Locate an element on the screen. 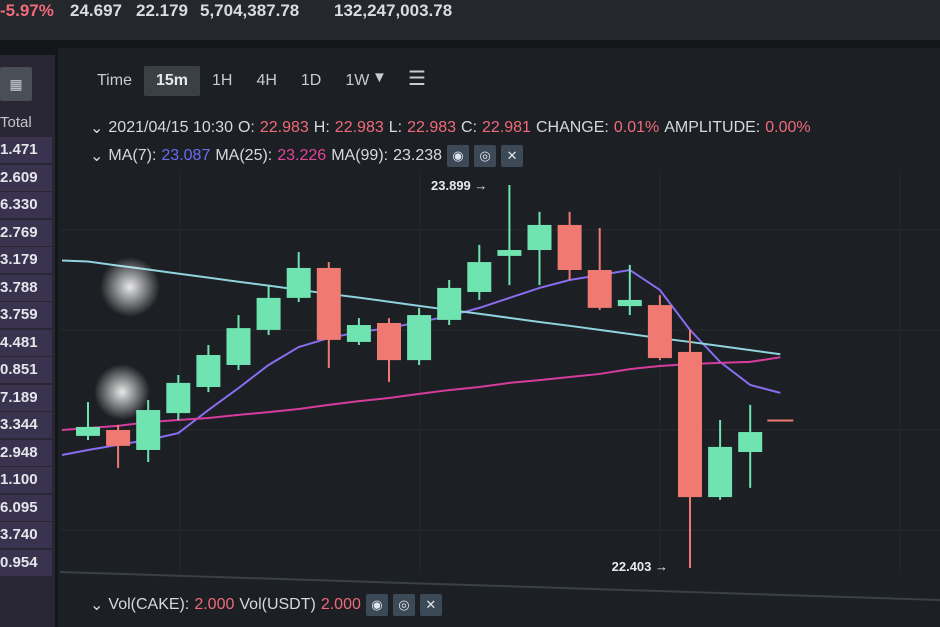 This screenshot has width=940, height=627. total-row: 1.471 is located at coordinates (26, 150).